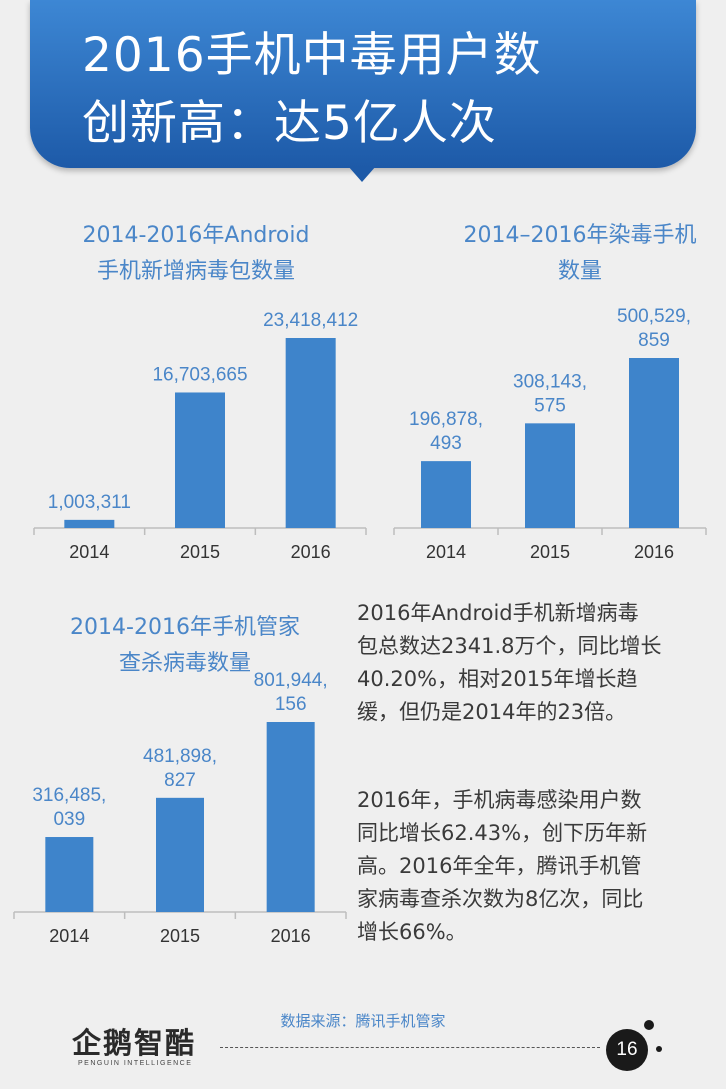 The width and height of the screenshot is (726, 1089). I want to click on chart-2-title-line-2: 数量, so click(579, 271).